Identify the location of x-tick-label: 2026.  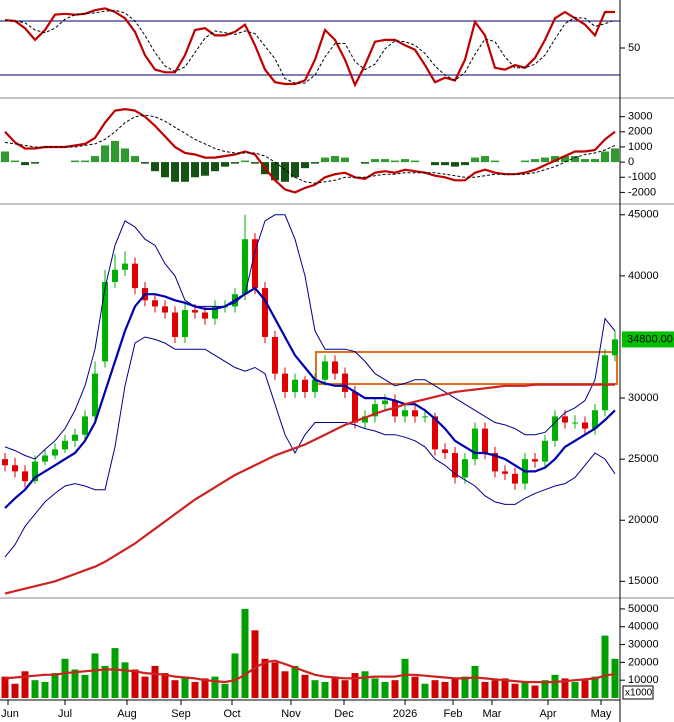
(405, 714).